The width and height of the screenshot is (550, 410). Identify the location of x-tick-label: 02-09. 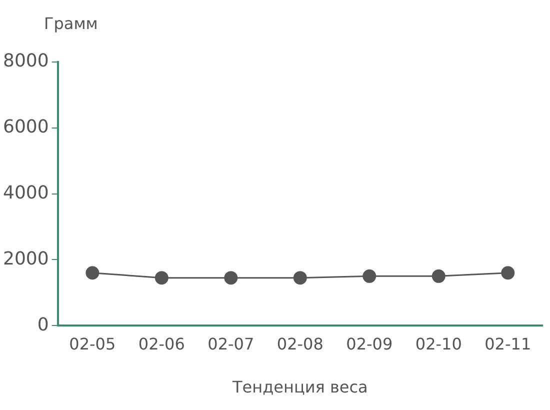
(369, 344).